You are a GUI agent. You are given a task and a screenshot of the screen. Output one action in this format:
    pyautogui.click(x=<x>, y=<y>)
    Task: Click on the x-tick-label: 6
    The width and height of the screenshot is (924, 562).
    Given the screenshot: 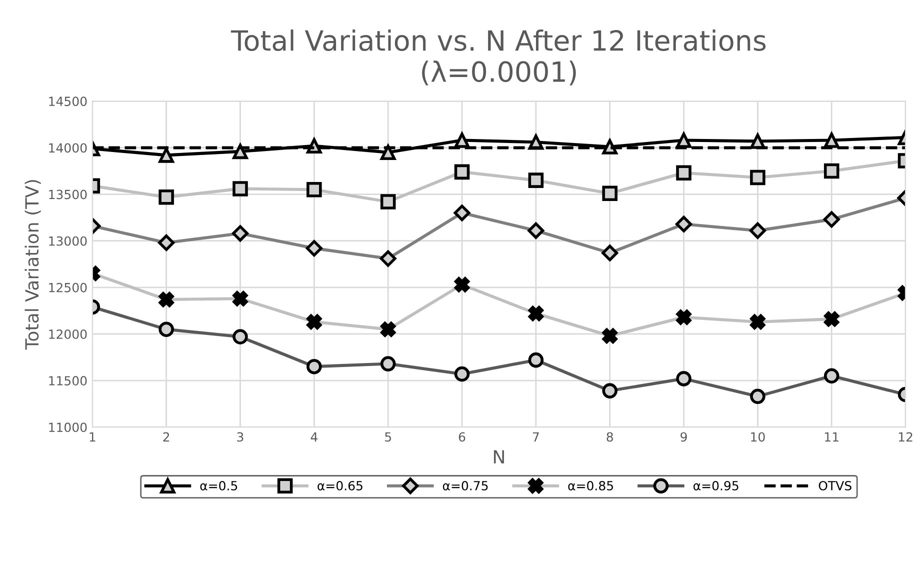 What is the action you would take?
    pyautogui.click(x=462, y=437)
    